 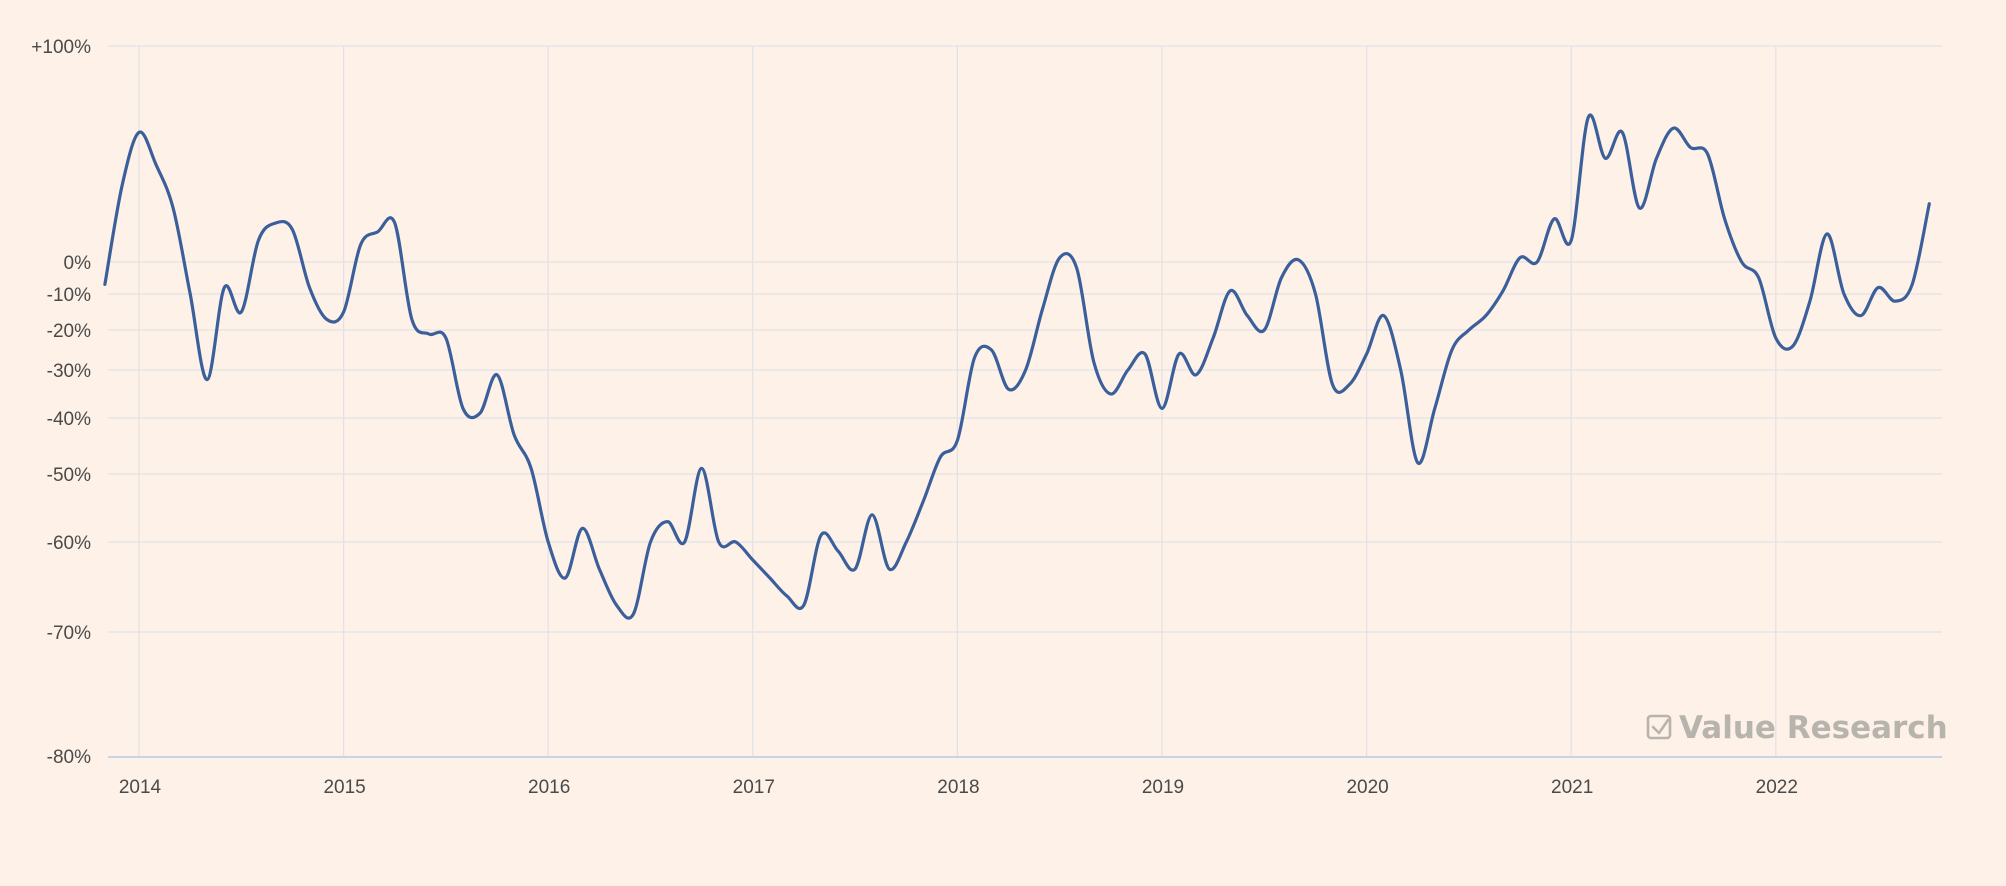 I want to click on y-tick-label: -10%, so click(x=69, y=295).